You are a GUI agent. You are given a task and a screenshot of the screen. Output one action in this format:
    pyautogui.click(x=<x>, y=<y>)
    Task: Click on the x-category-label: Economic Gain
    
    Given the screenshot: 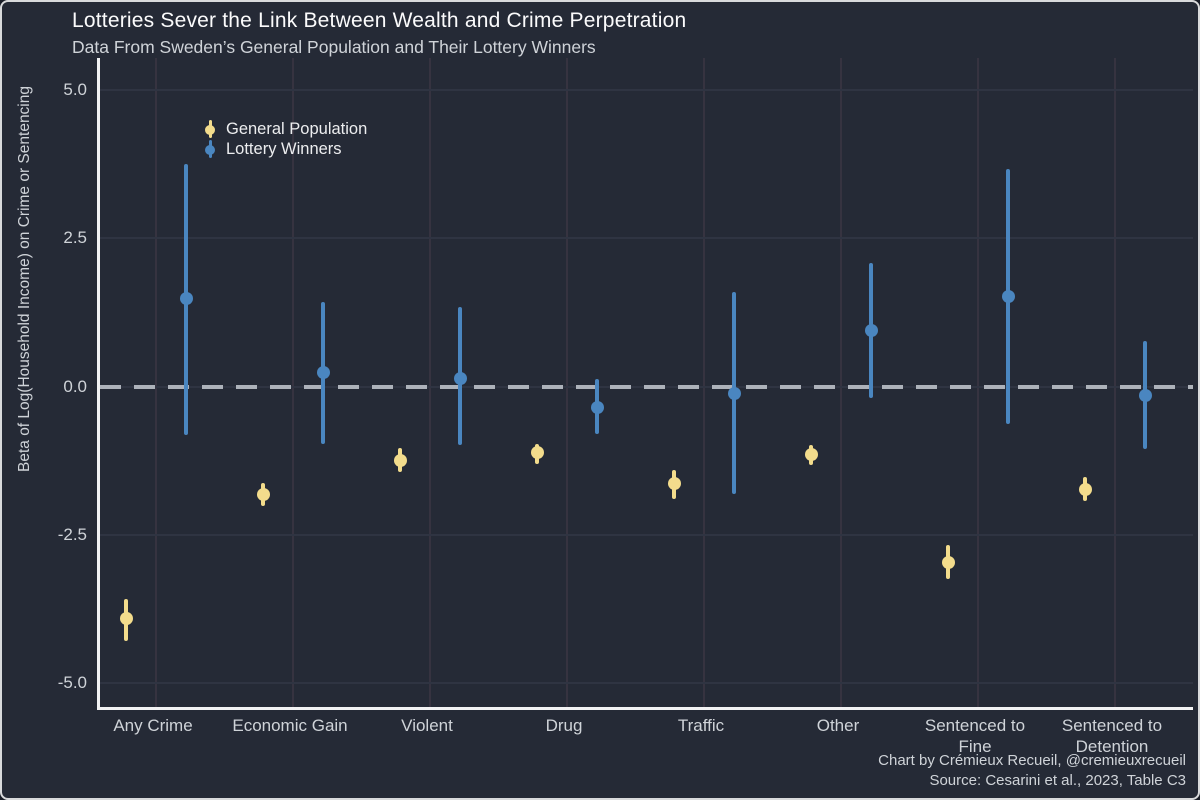 What is the action you would take?
    pyautogui.click(x=290, y=725)
    